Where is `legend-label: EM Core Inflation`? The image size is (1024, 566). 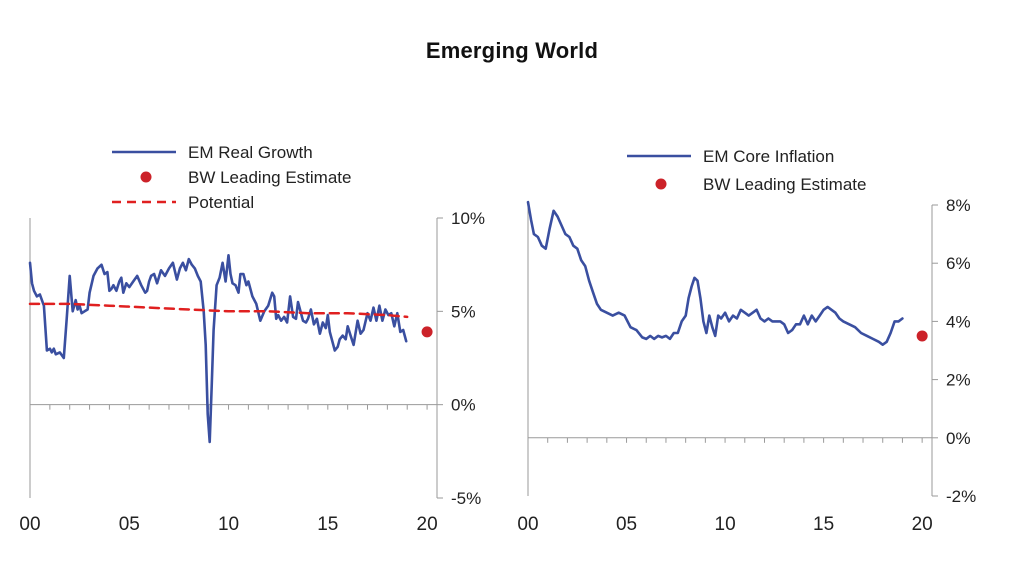
legend-label: EM Core Inflation is located at coordinates (768, 156).